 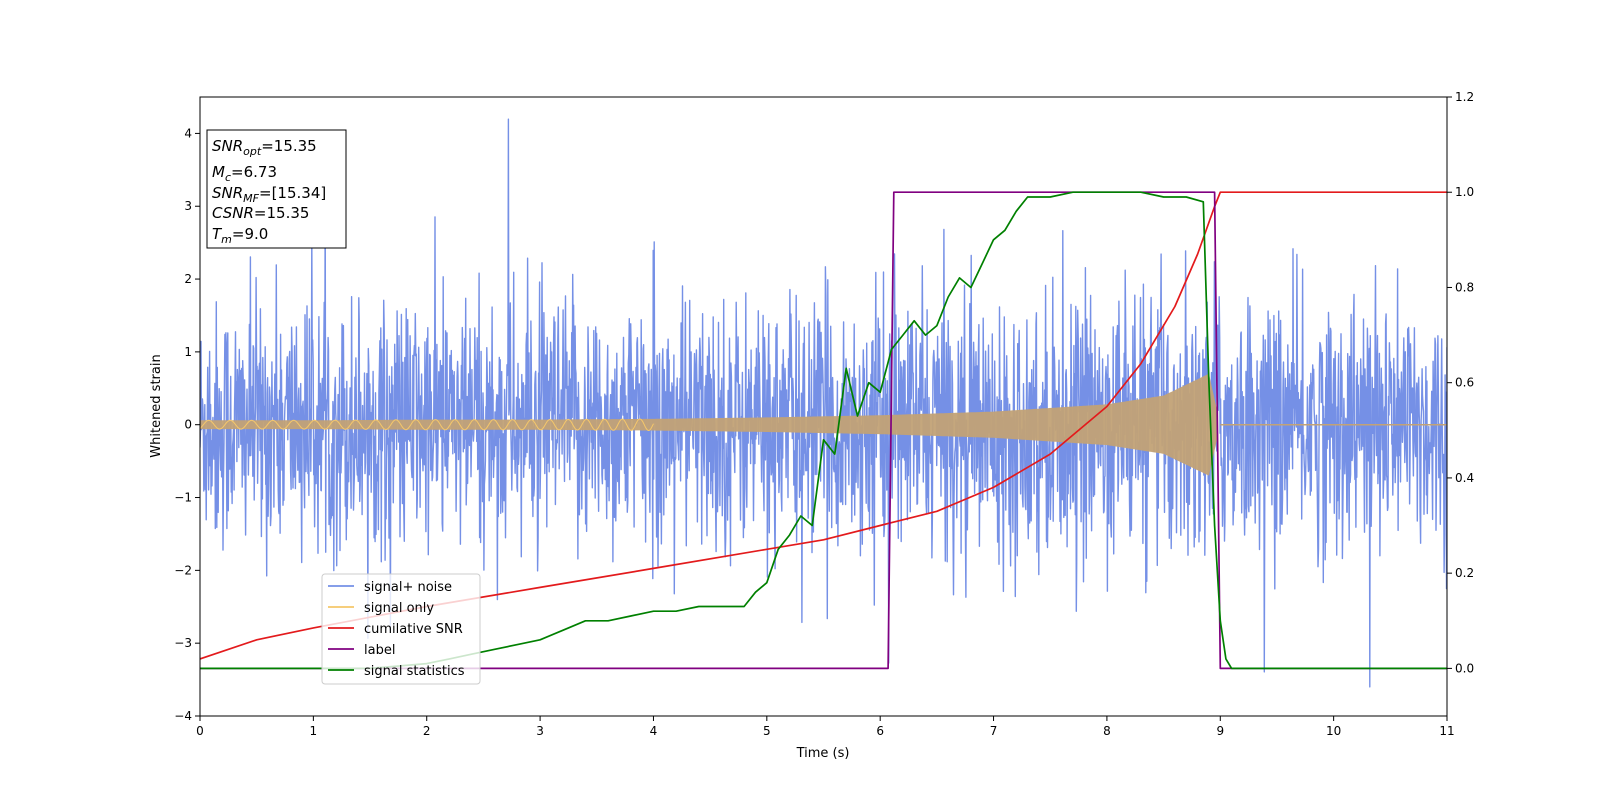 I want to click on x-tick-label: 5, so click(x=767, y=731).